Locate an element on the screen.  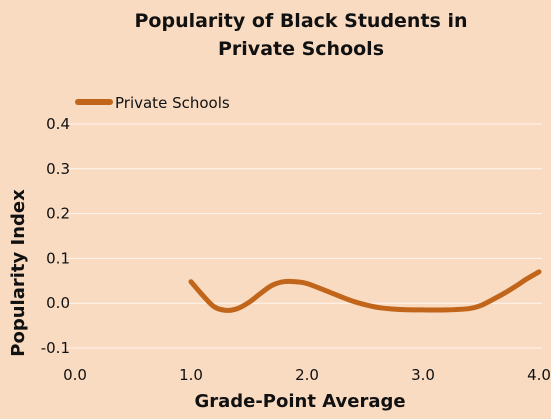
series-line-private-schools is located at coordinates (365, 291).